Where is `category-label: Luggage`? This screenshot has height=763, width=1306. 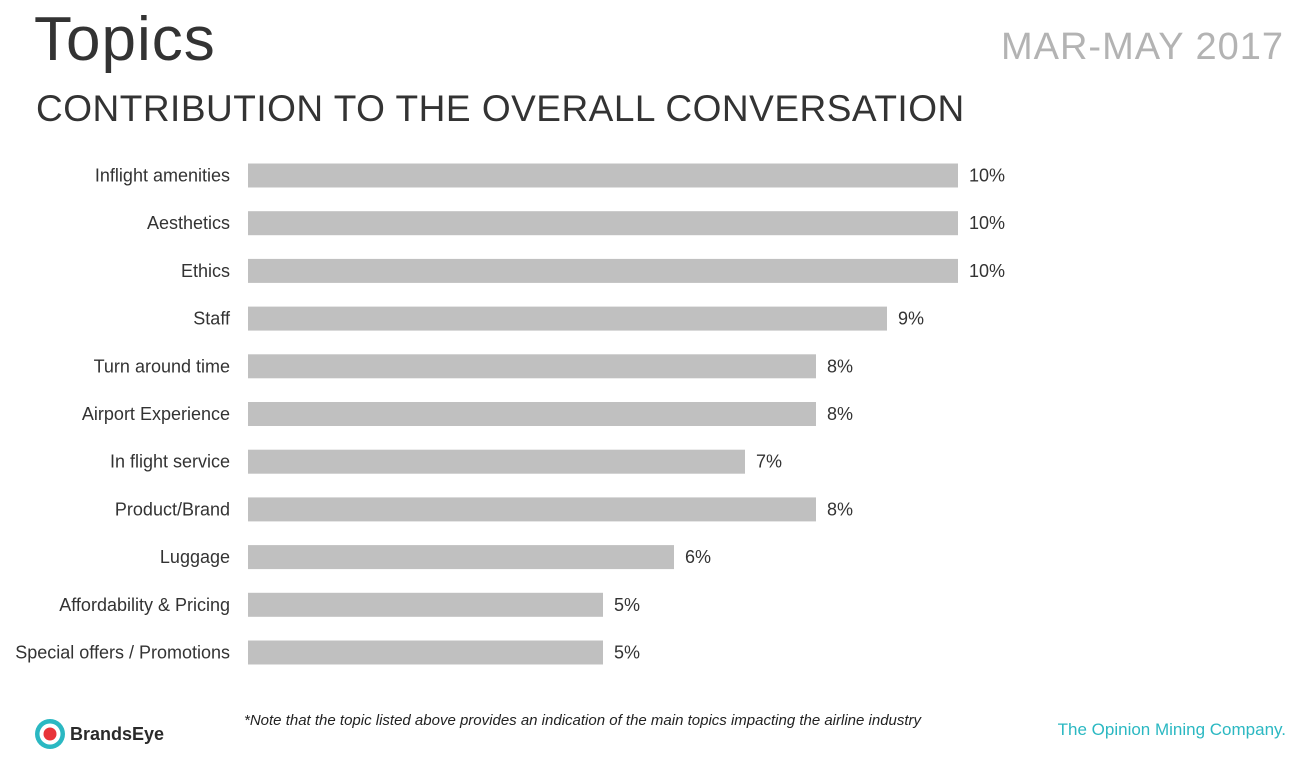
category-label: Luggage is located at coordinates (195, 557).